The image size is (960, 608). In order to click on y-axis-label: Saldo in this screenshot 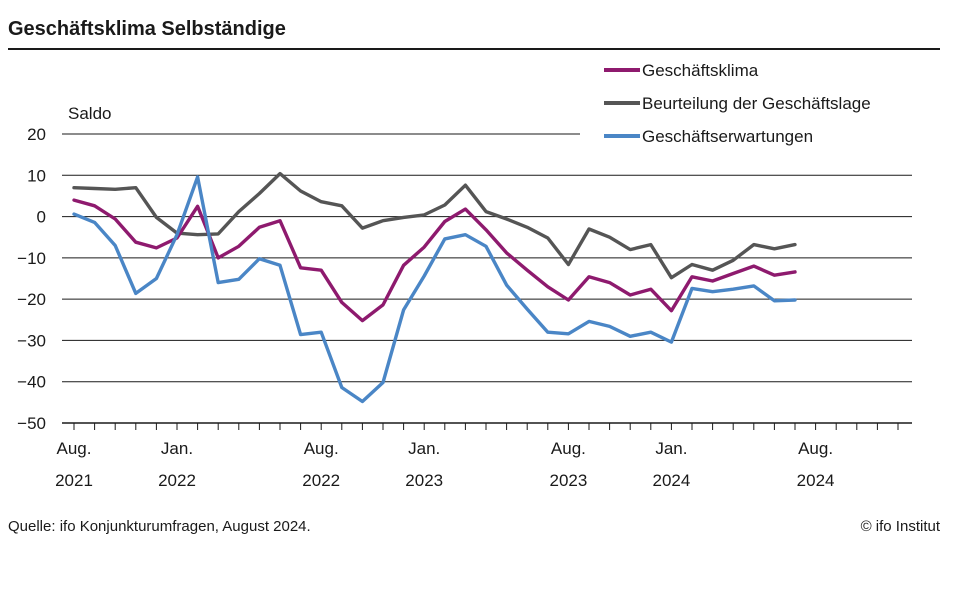, I will do `click(89, 113)`.